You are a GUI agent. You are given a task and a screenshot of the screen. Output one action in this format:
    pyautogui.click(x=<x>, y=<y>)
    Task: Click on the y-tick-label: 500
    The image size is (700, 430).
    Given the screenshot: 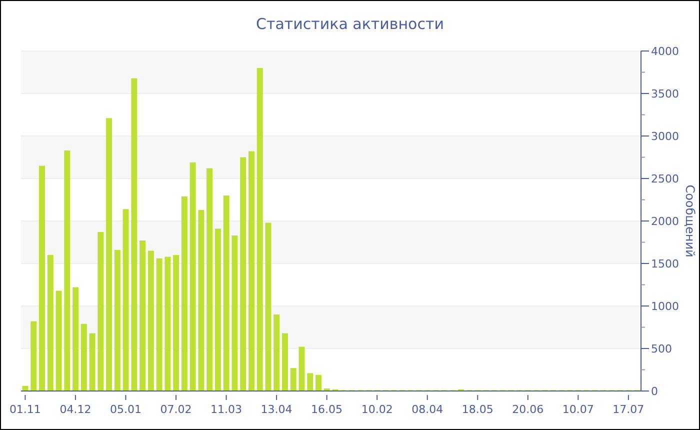 What is the action you would take?
    pyautogui.click(x=661, y=349)
    